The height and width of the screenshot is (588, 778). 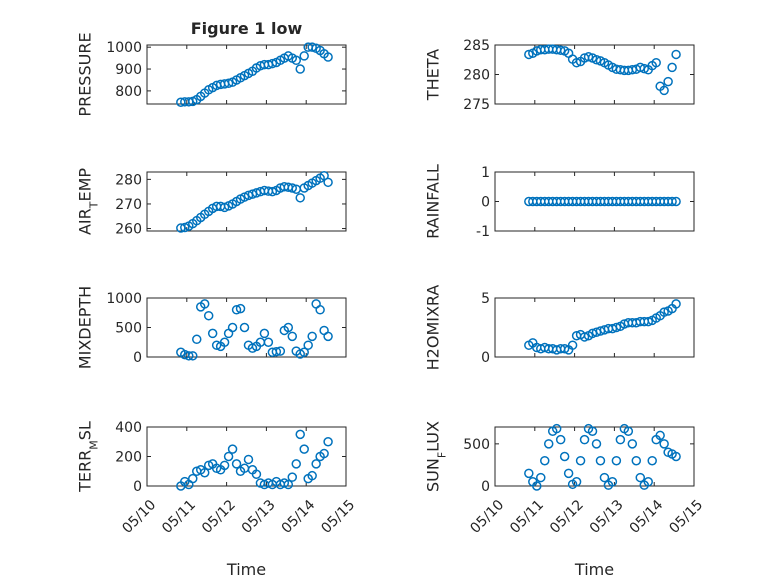 What do you see at coordinates (559, 75) in the screenshot?
I see `subplot-2: 275 280 285 THETA` at bounding box center [559, 75].